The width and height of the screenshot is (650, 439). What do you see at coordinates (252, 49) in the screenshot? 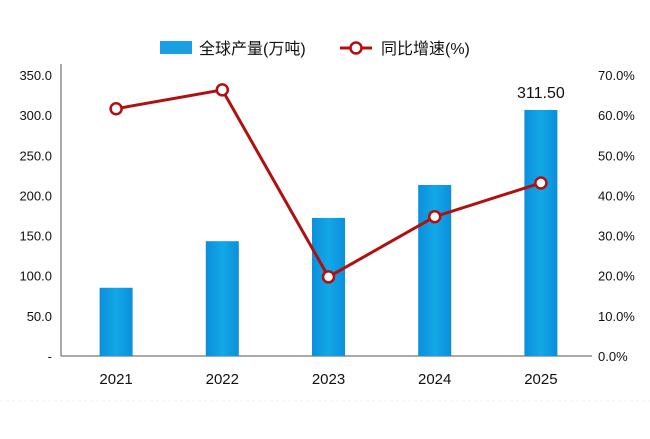
I see `legend-bar-label: 全球产量(万吨)` at bounding box center [252, 49].